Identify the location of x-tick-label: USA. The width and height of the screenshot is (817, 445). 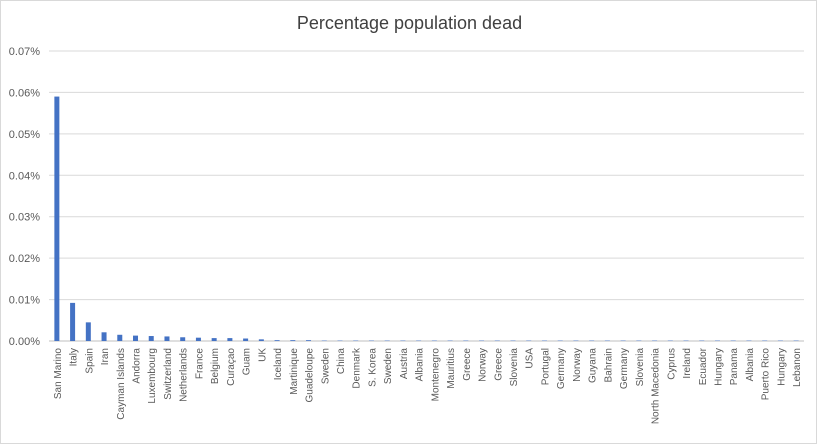
(530, 358).